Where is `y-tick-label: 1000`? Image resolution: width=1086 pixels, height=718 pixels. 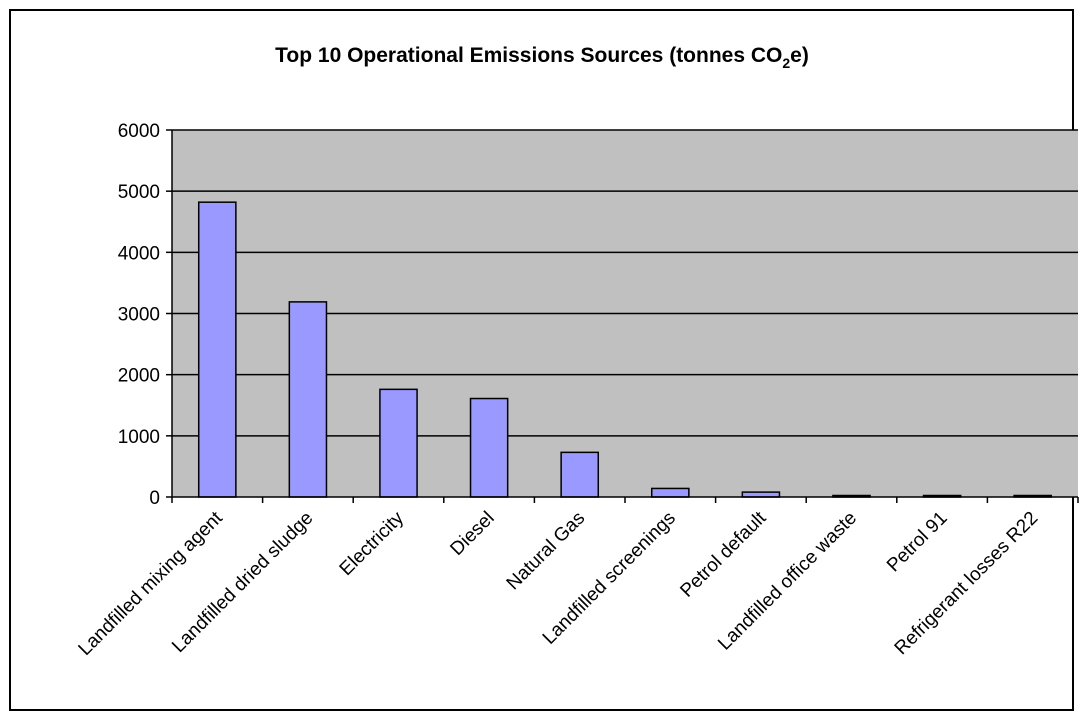 y-tick-label: 1000 is located at coordinates (139, 437).